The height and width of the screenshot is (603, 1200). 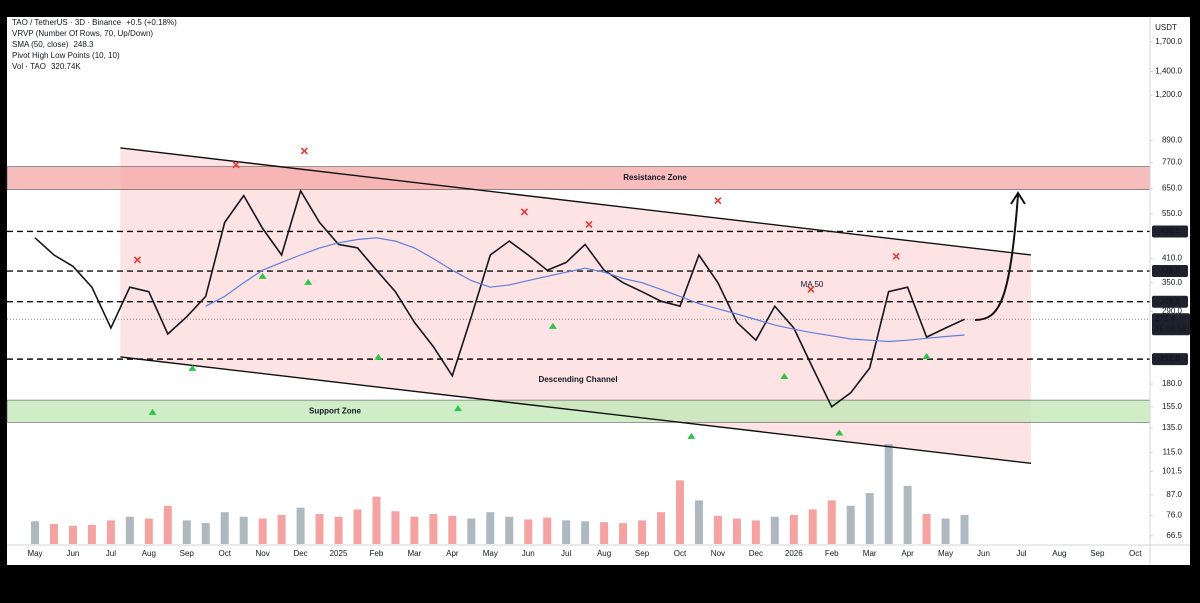 What do you see at coordinates (1168, 41) in the screenshot?
I see `y-tick-label: 1,700.0` at bounding box center [1168, 41].